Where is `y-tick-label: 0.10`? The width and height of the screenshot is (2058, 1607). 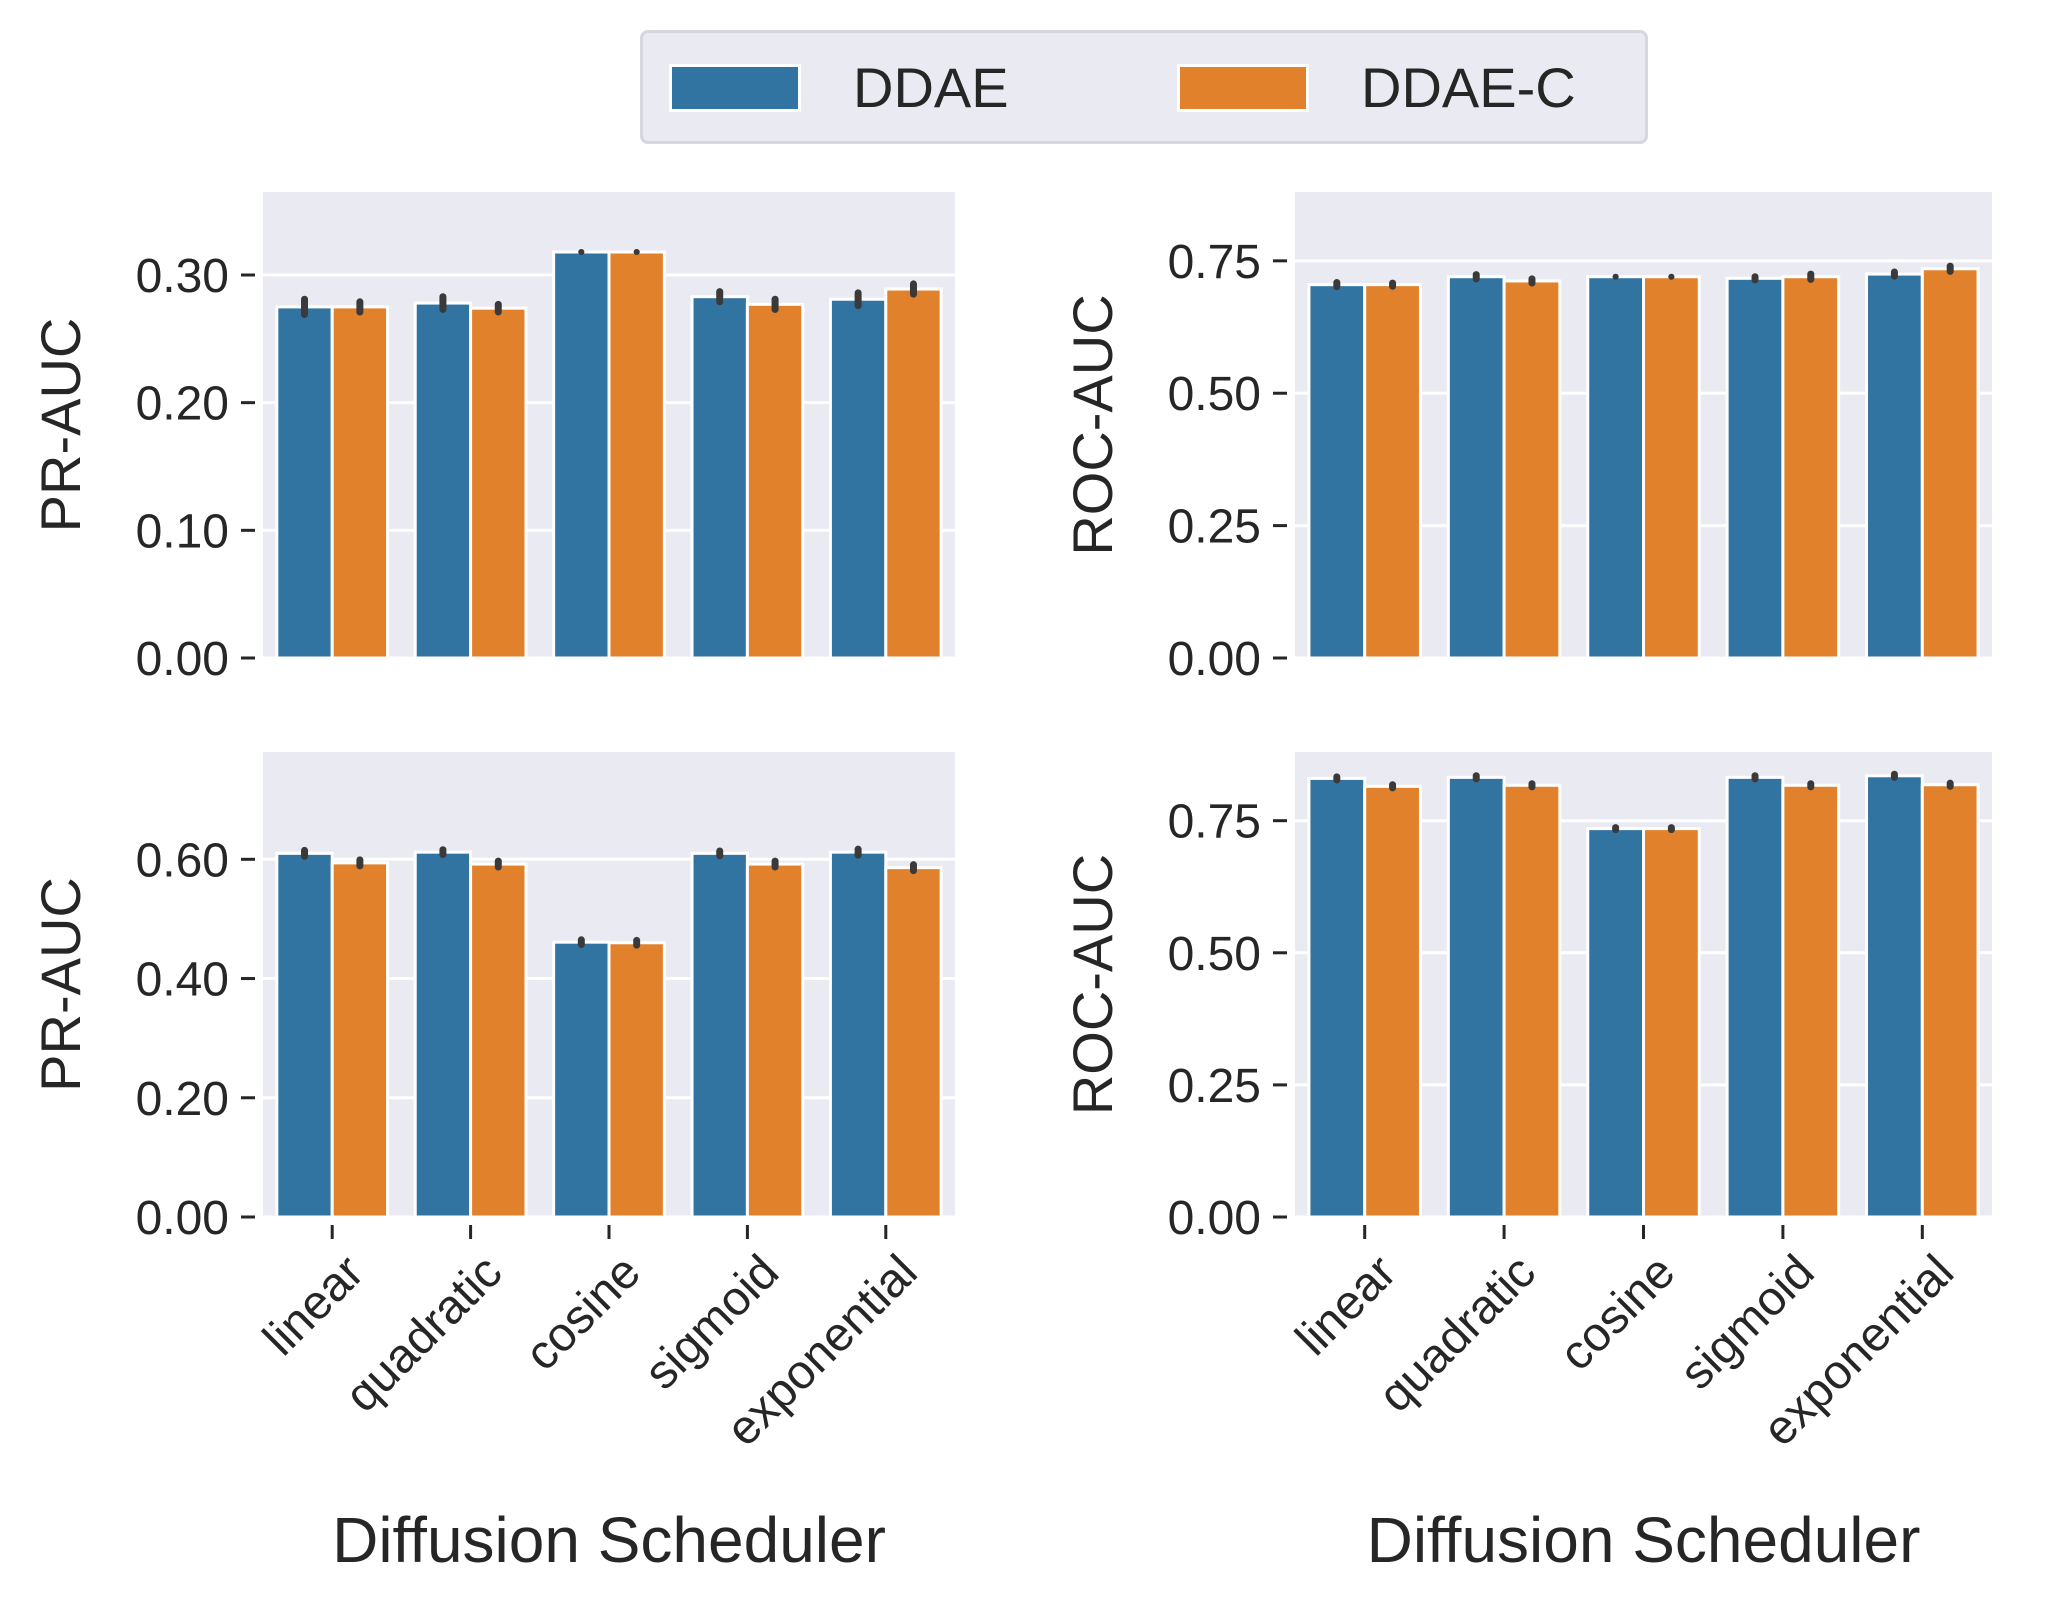
y-tick-label: 0.10 is located at coordinates (182, 531).